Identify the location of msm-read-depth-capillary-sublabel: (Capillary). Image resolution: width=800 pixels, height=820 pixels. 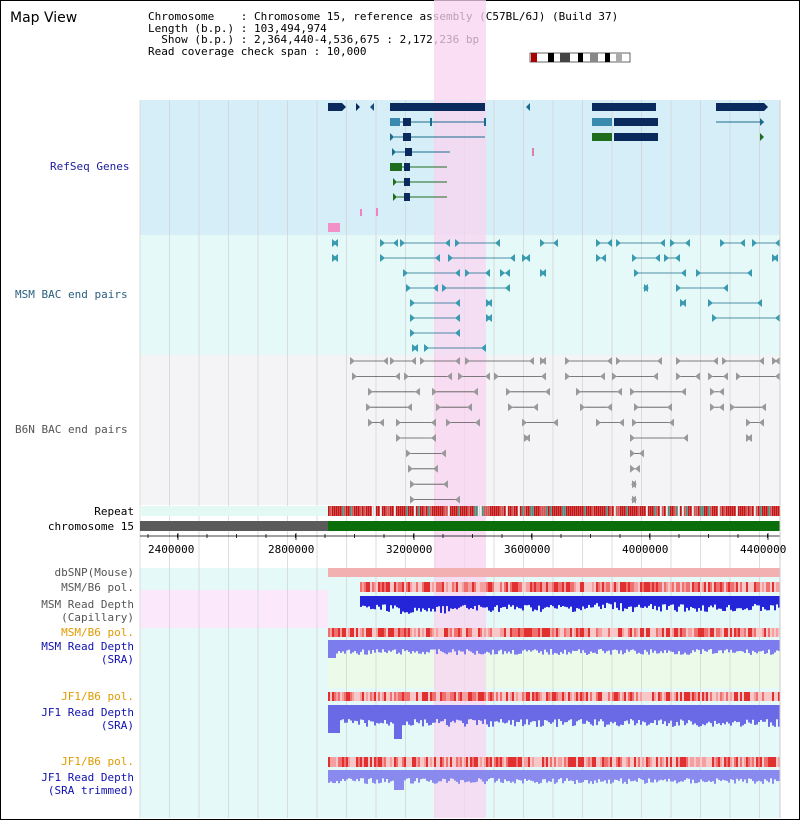
(97, 617).